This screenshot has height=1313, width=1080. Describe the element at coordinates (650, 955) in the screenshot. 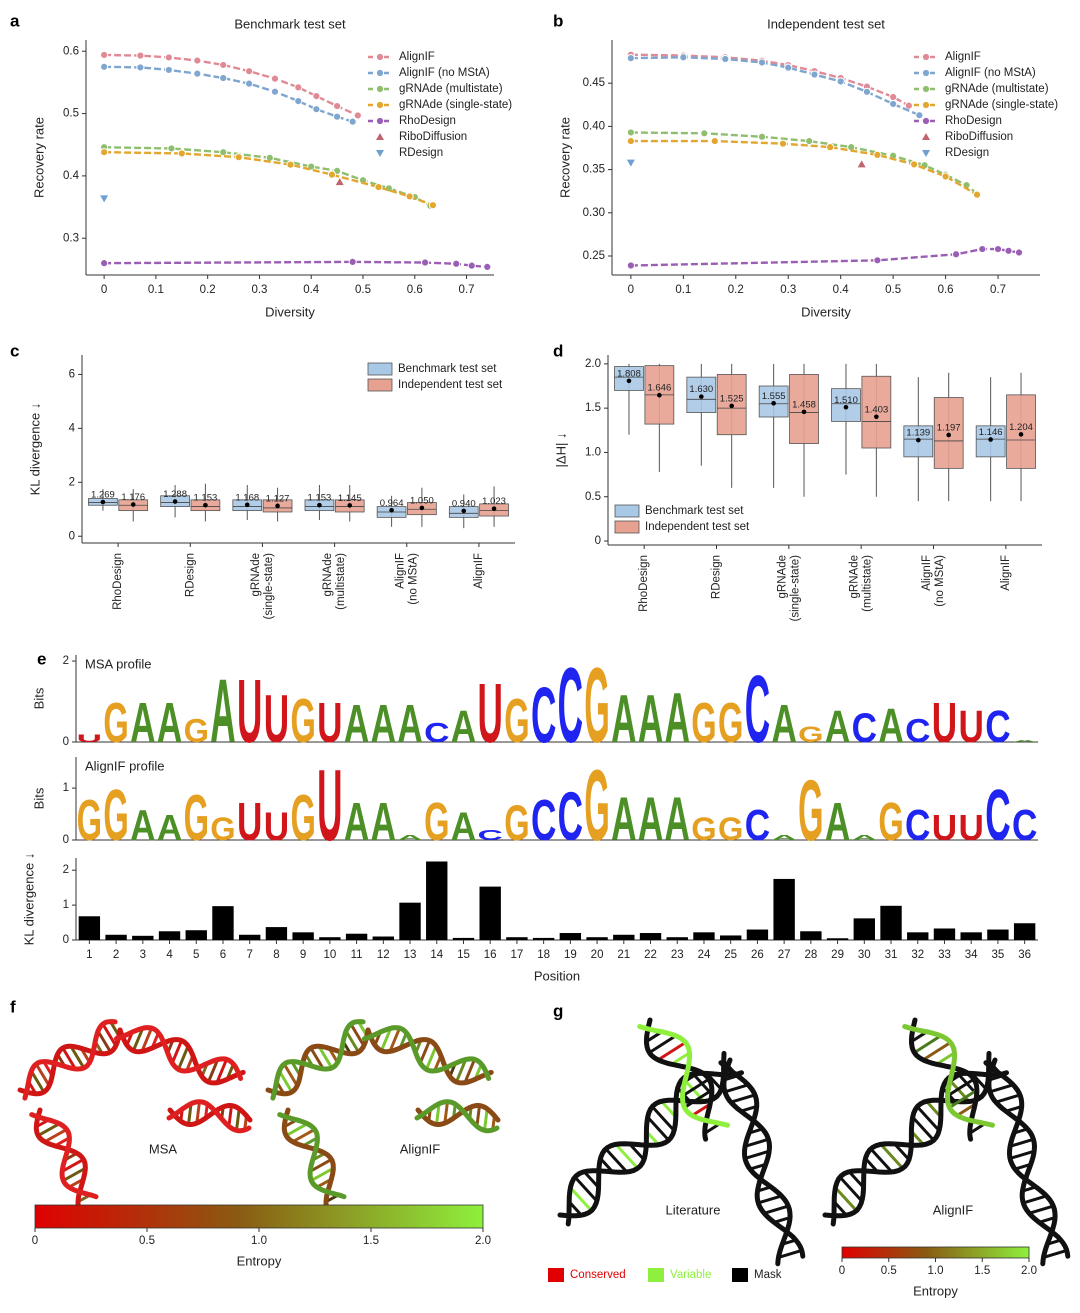

I see `x-tick-label: 22` at that location.